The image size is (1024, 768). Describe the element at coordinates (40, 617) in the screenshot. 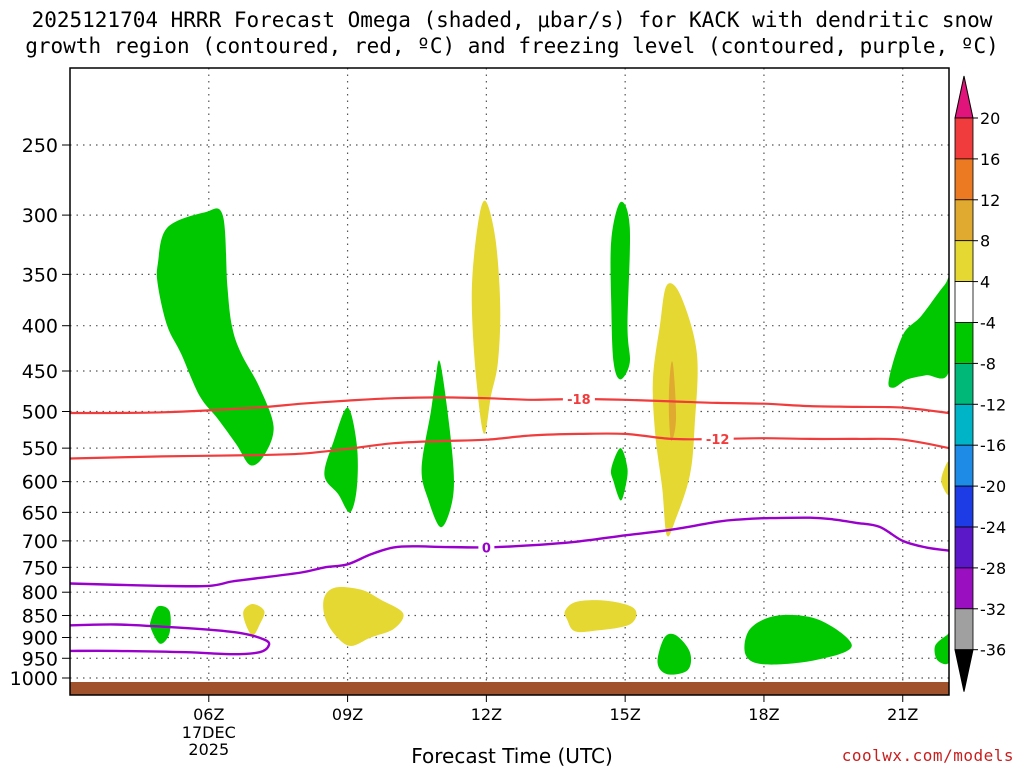

I see `y-tick-label: 850` at that location.